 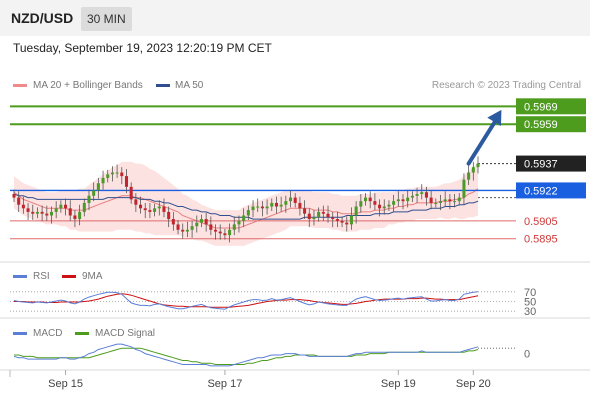 I want to click on pivot-label: 0.5922, so click(x=541, y=191).